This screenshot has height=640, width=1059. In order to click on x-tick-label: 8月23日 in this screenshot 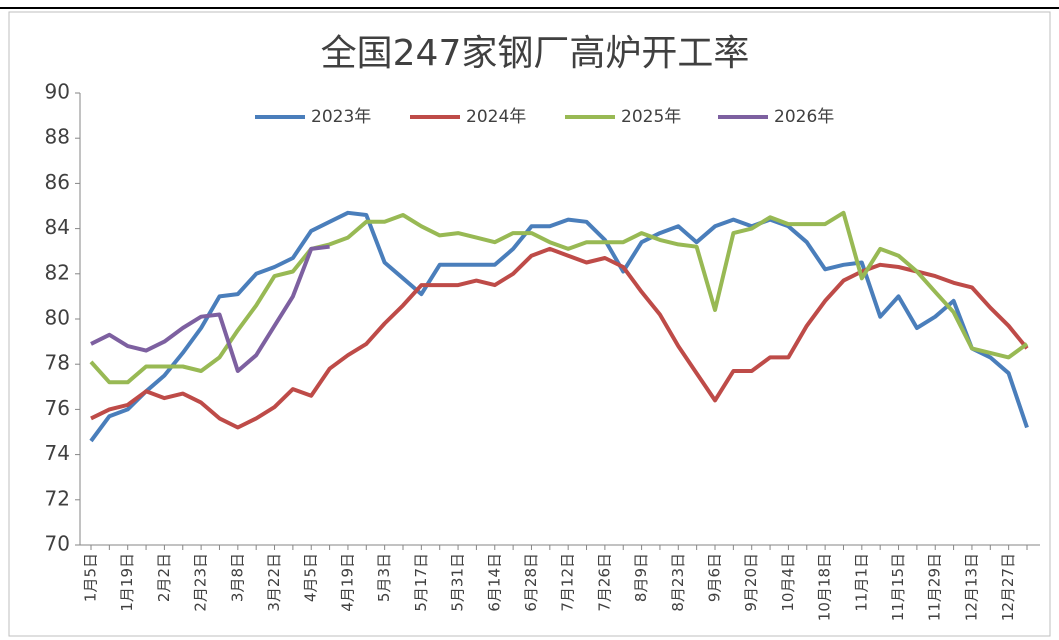, I will do `click(678, 582)`.